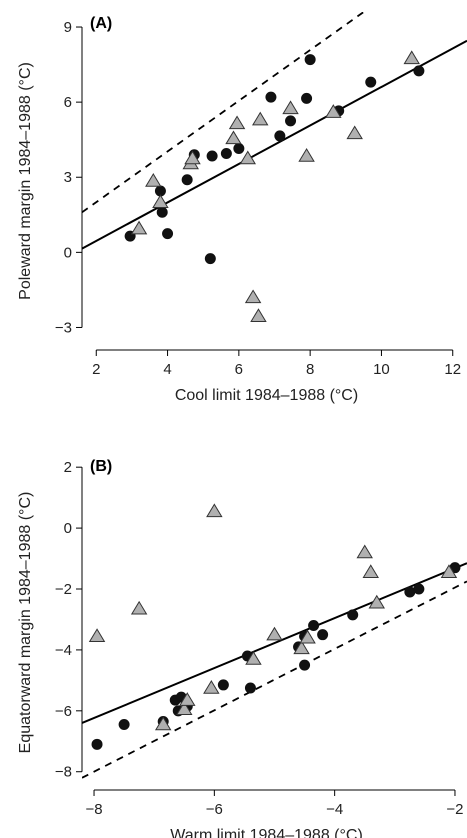 The width and height of the screenshot is (467, 838). I want to click on x-tick-label-b: −6, so click(214, 809).